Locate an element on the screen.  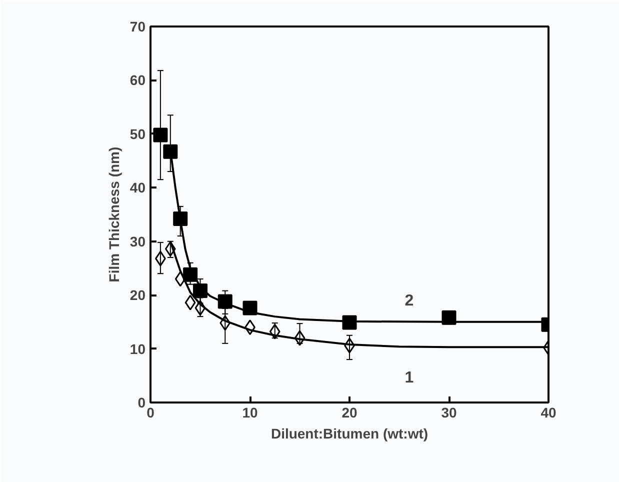
series-label: 2 is located at coordinates (409, 301).